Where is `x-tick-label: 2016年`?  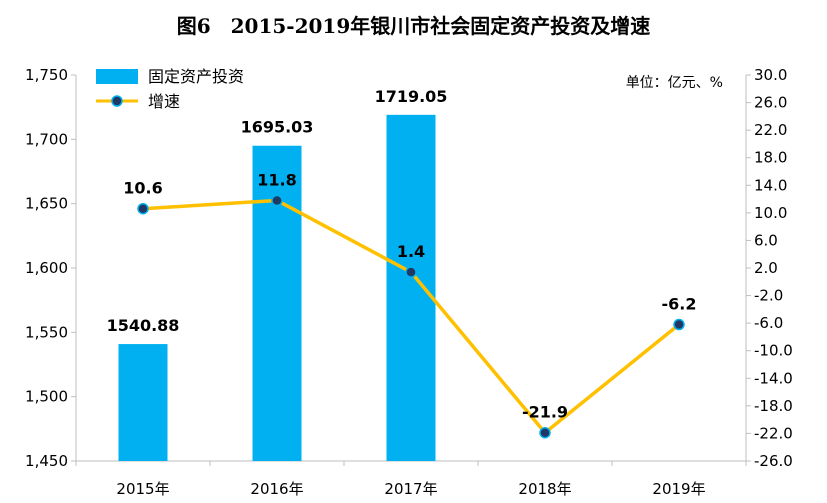
x-tick-label: 2016年 is located at coordinates (276, 489).